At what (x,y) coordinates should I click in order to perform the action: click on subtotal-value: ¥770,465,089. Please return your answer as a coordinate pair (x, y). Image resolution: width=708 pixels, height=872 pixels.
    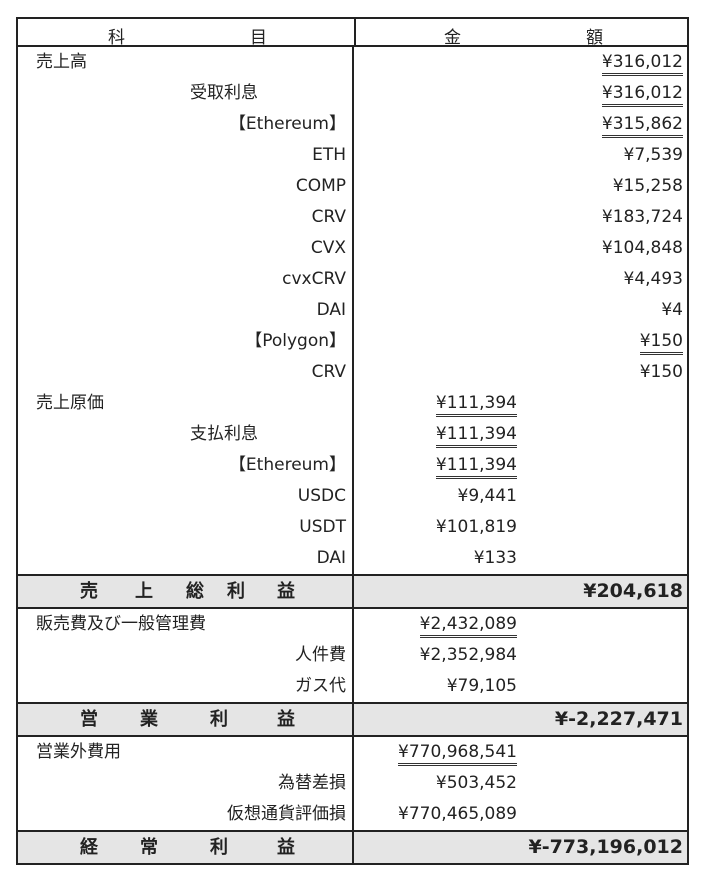
    Looking at the image, I should click on (457, 814).